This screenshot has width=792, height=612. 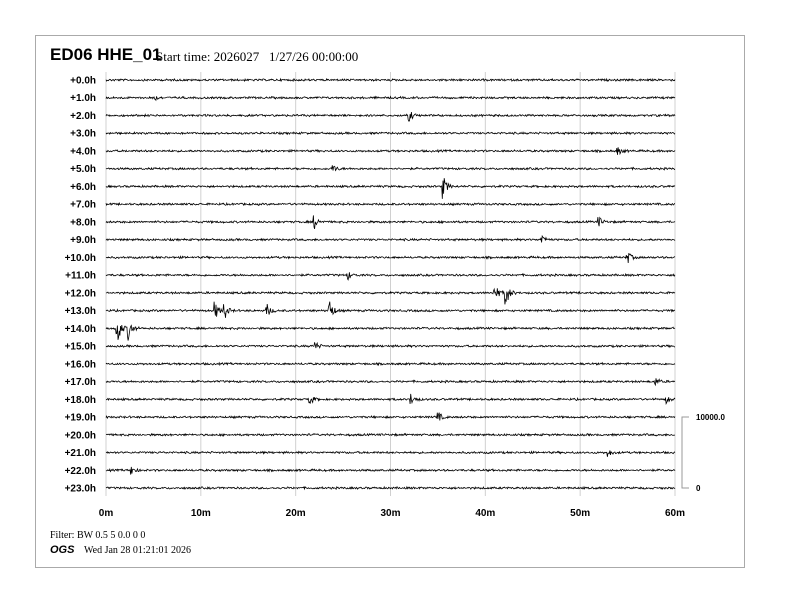 What do you see at coordinates (98, 535) in the screenshot?
I see `filter-info: Filter: BW 0.5 5 0.0 0 0` at bounding box center [98, 535].